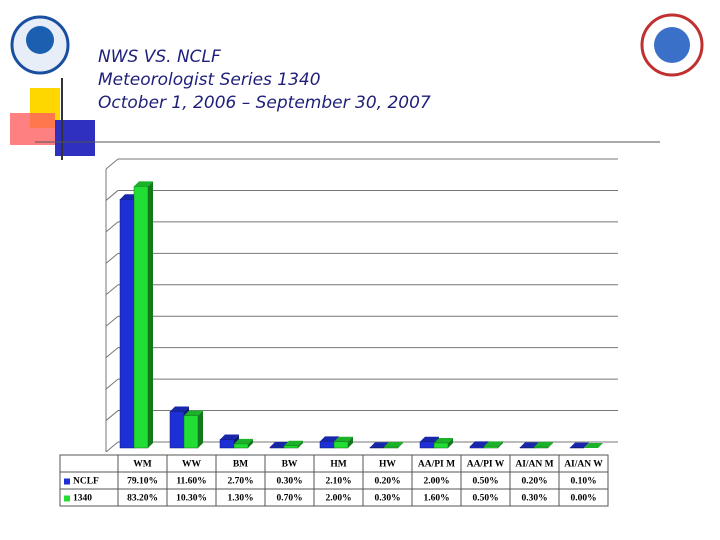 Image resolution: width=720 pixels, height=540 pixels. Describe the element at coordinates (436, 499) in the screenshot. I see `data-label: 1.60%` at that location.